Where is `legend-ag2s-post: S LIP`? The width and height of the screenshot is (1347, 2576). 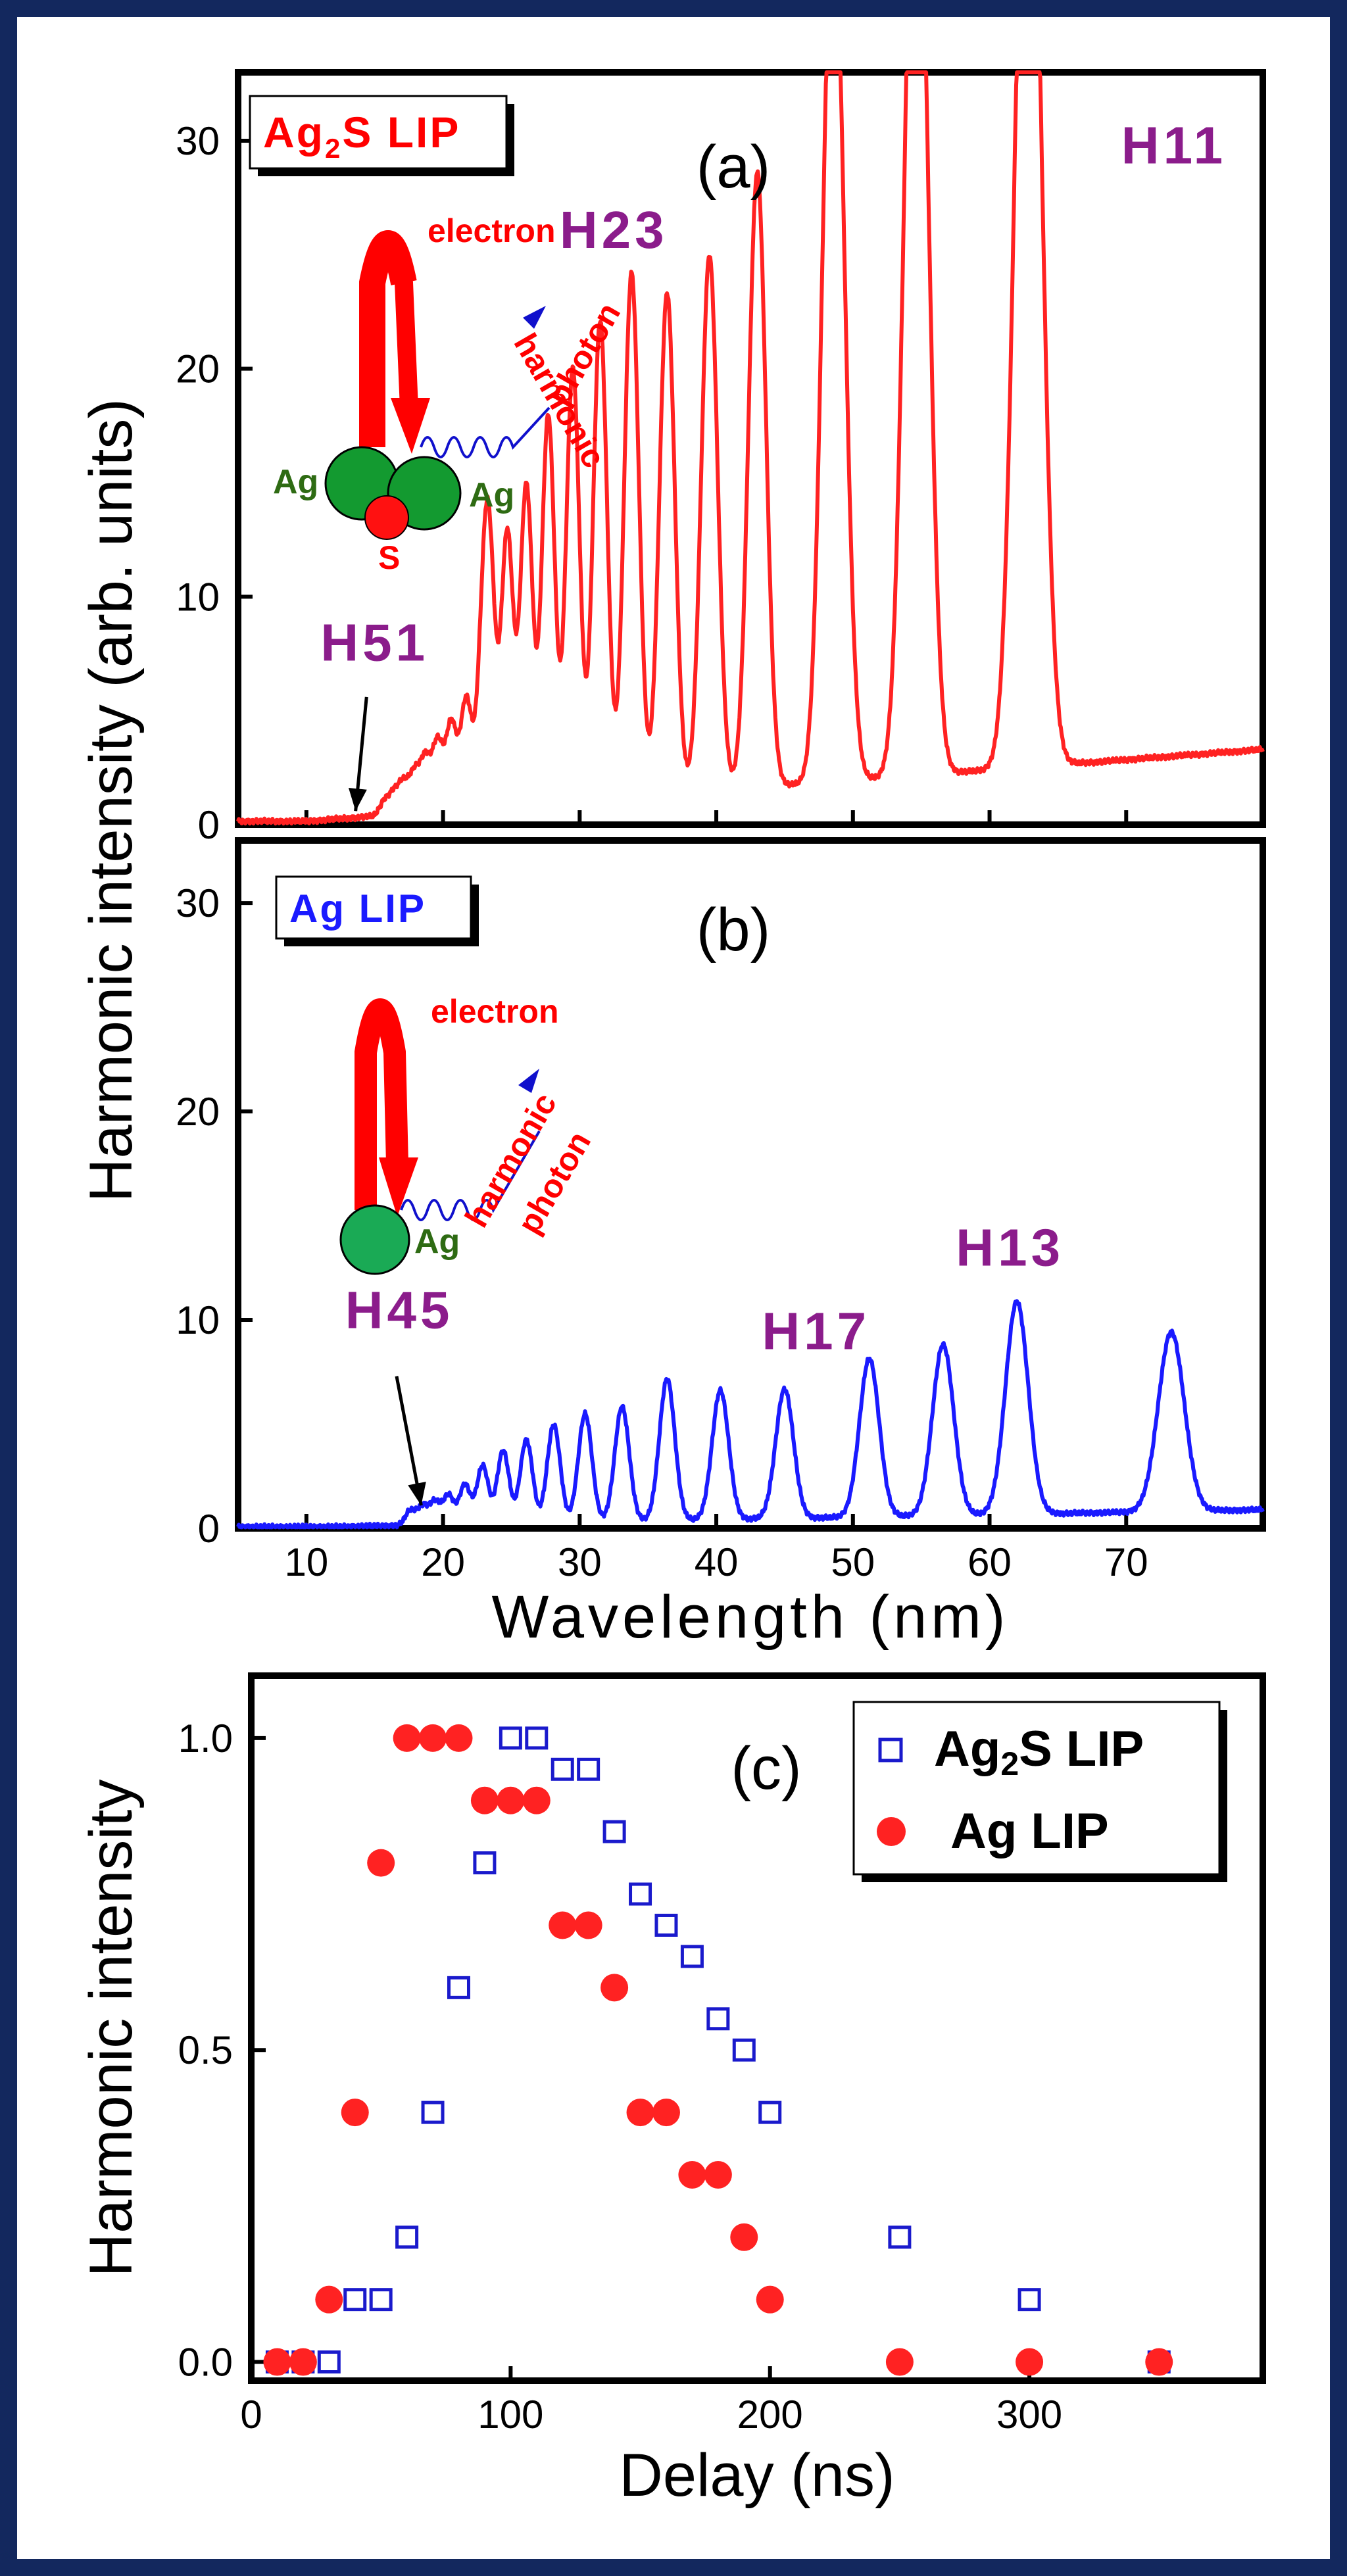 legend-ag2s-post: S LIP is located at coordinates (1081, 1749).